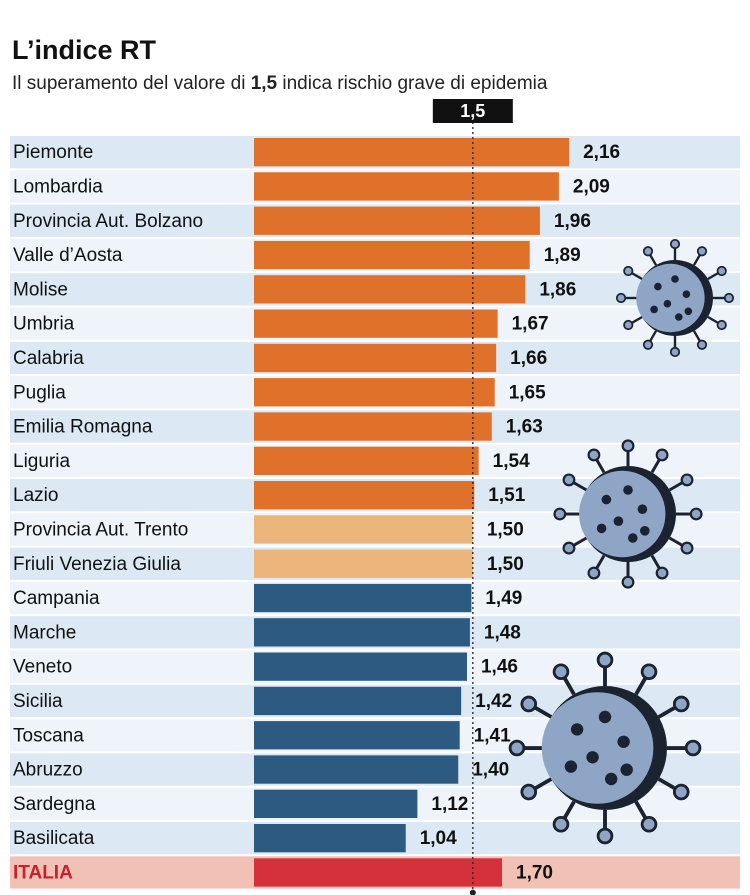 This screenshot has height=895, width=750. Describe the element at coordinates (601, 152) in the screenshot. I see `value-label: 2,16` at that location.